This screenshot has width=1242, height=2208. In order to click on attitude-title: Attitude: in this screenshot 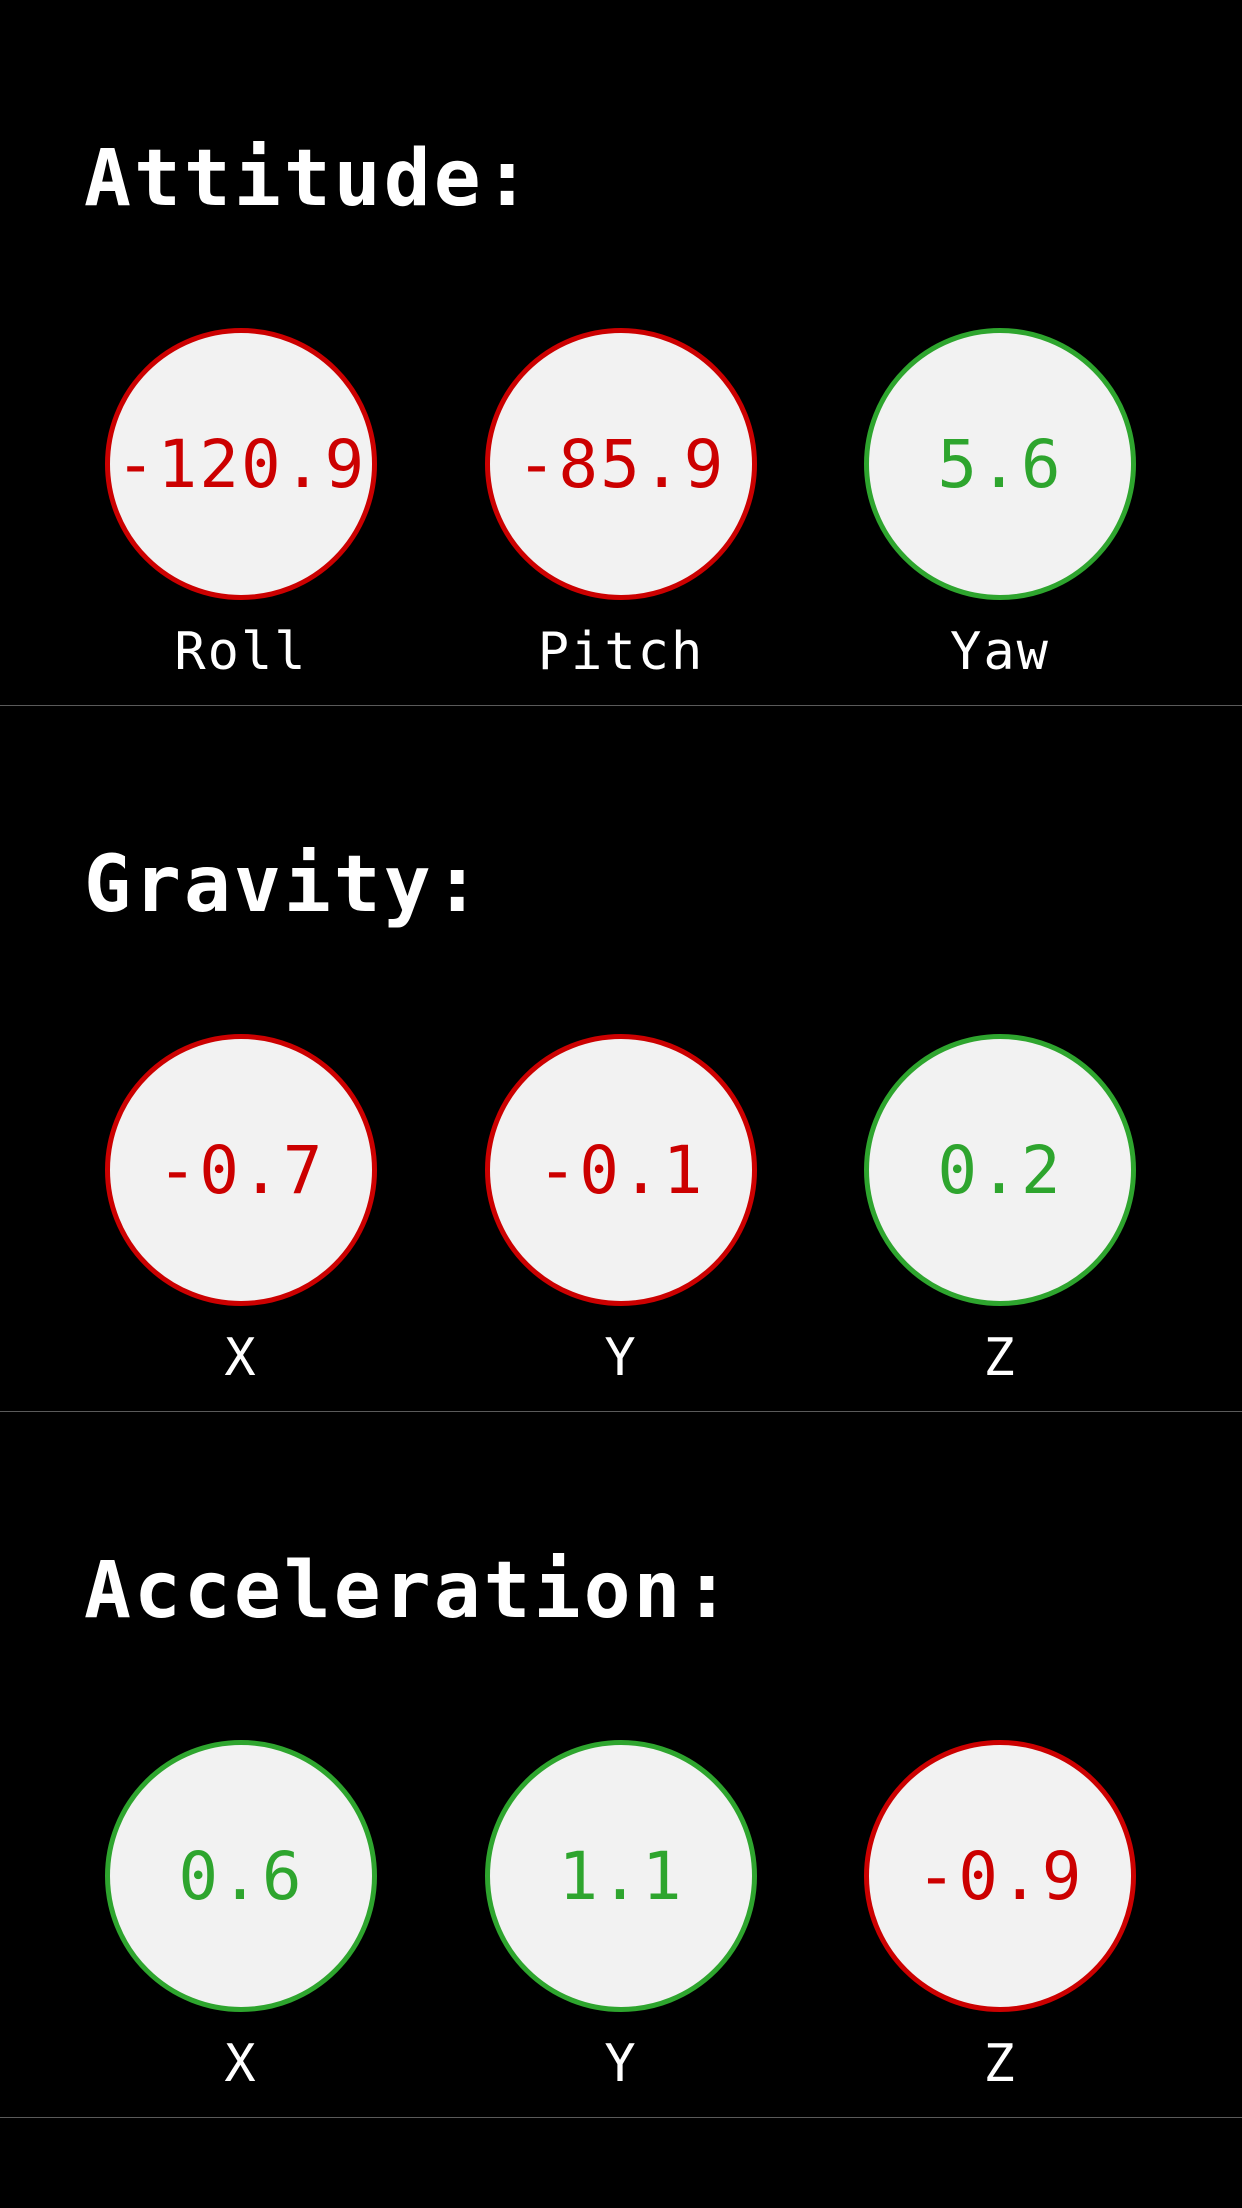, I will do `click(309, 179)`.